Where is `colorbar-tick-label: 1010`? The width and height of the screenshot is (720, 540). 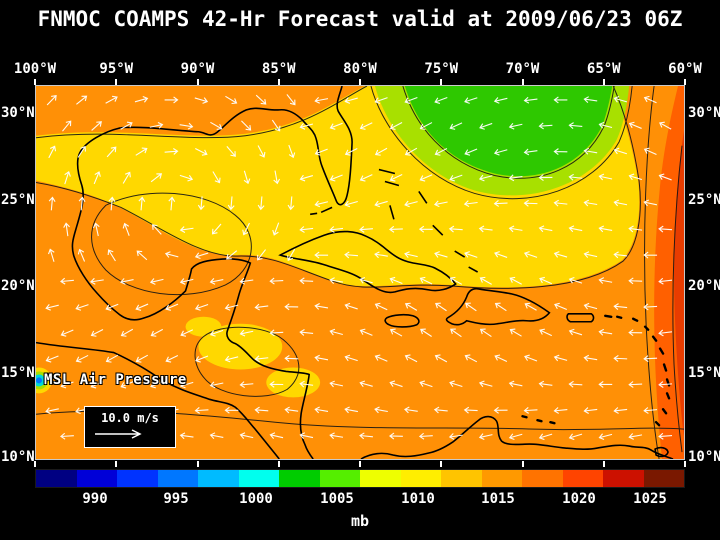
colorbar-tick-label: 1010 is located at coordinates (418, 499).